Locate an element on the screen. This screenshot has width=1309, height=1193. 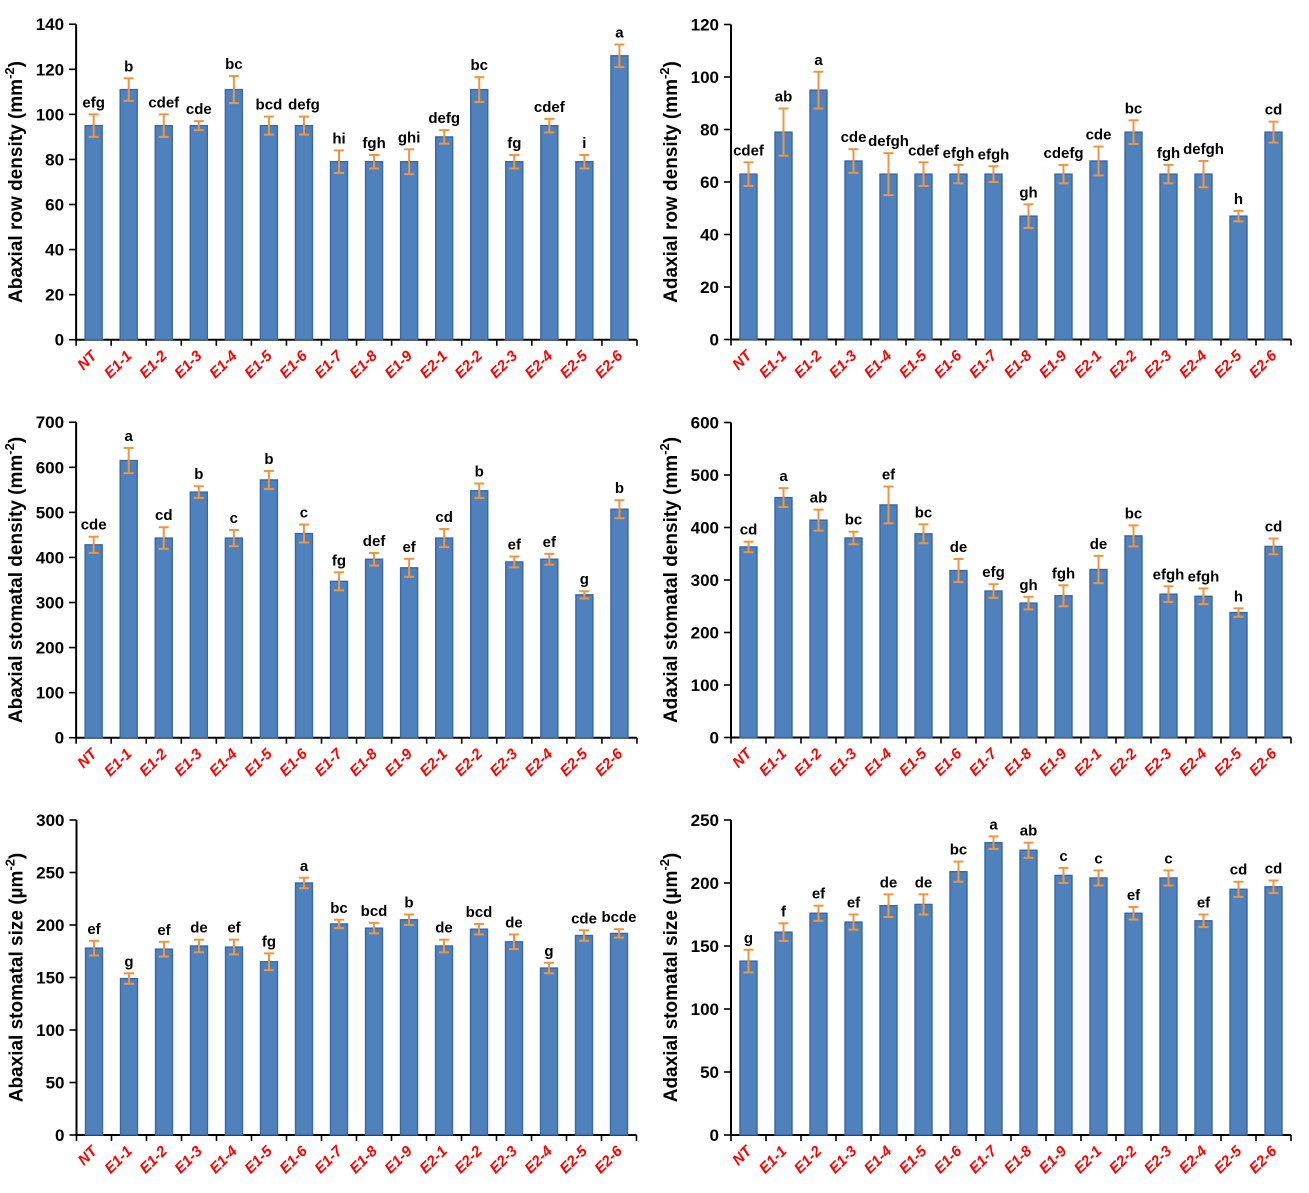
sig-letter: efgh is located at coordinates (994, 154).